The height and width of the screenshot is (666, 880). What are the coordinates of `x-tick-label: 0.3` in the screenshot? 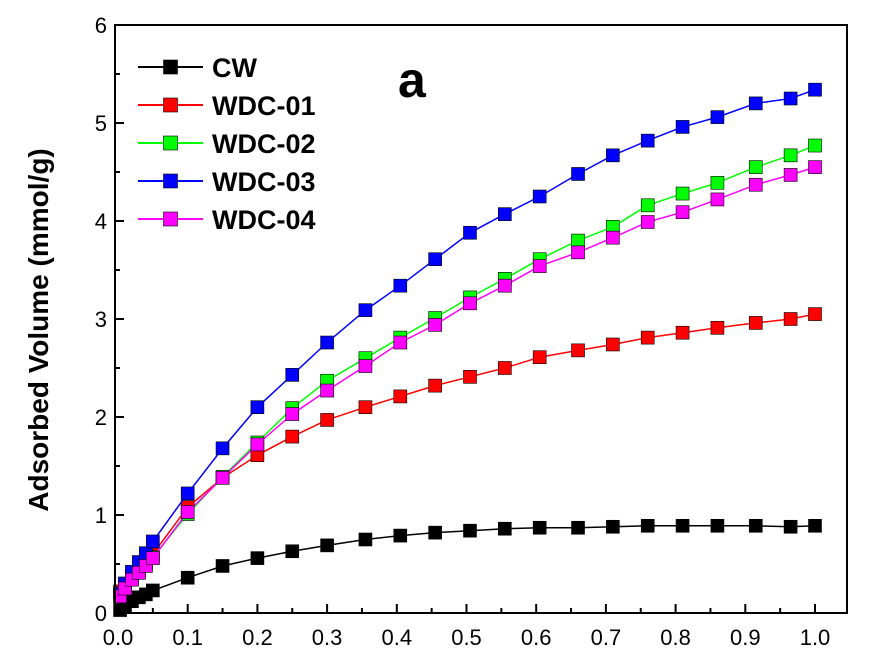 It's located at (327, 637).